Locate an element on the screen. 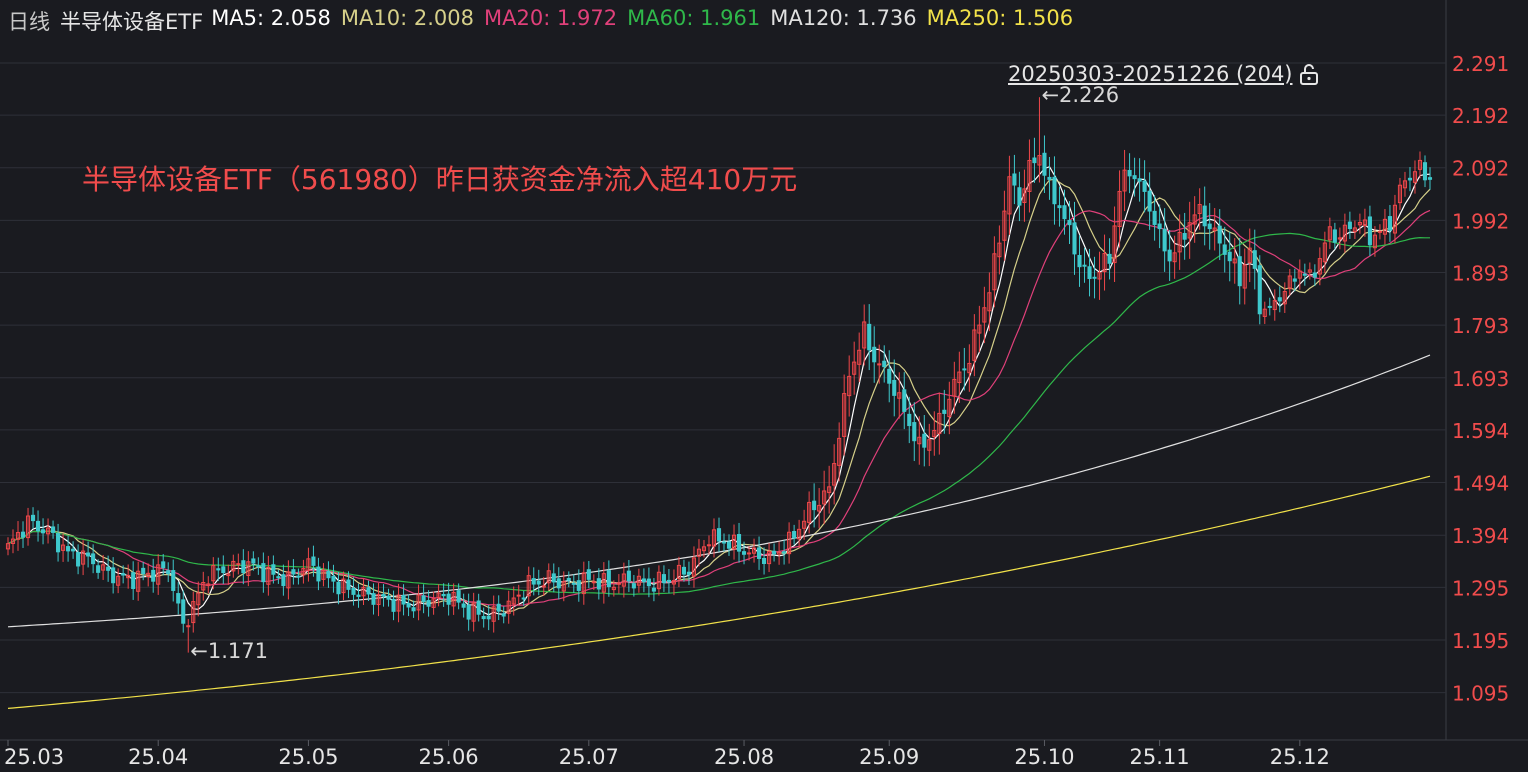  y-tick-label: 2.291 is located at coordinates (1480, 64).